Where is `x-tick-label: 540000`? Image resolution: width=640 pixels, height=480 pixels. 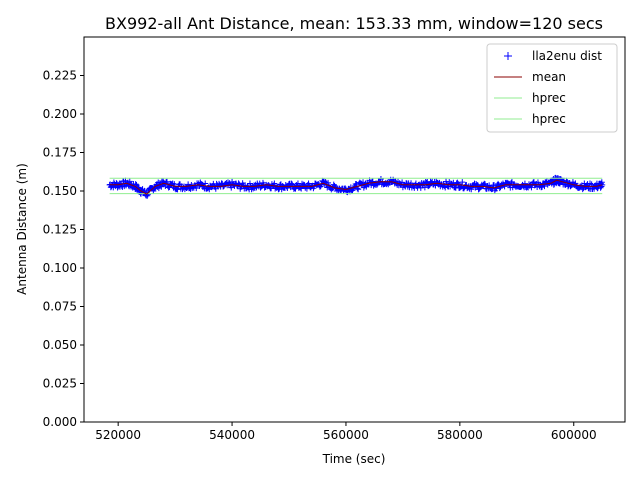
x-tick-label: 540000 is located at coordinates (232, 435).